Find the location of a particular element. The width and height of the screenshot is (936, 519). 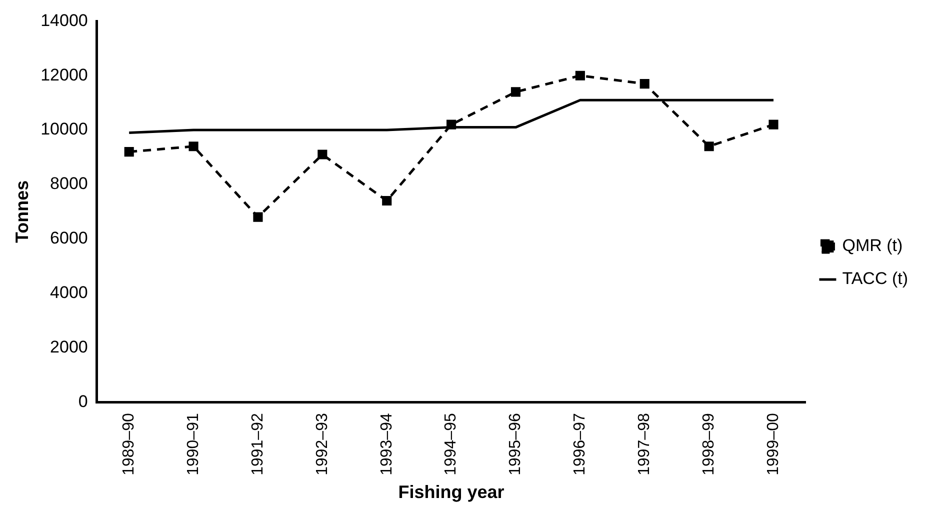

x-tick-label: 1994–95 is located at coordinates (451, 444).